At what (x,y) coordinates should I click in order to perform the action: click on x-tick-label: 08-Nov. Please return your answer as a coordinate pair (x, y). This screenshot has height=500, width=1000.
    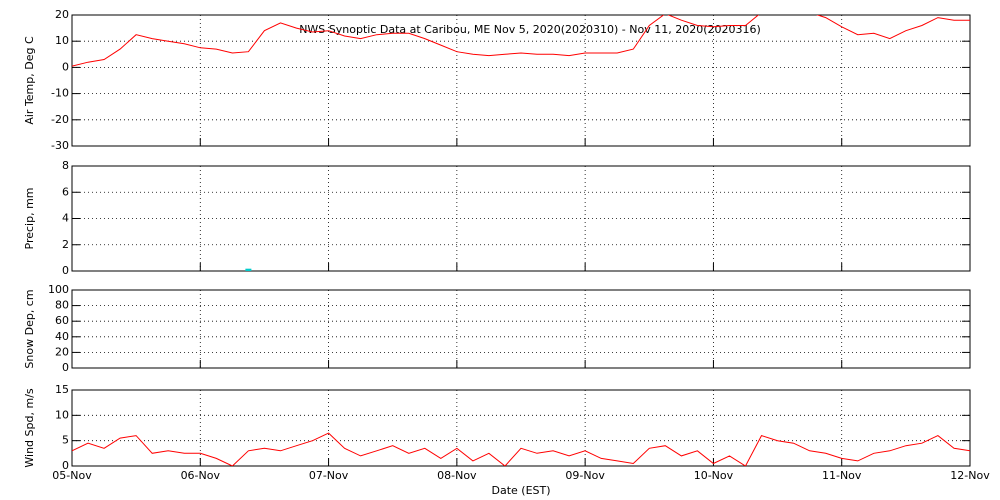
    Looking at the image, I should click on (457, 475).